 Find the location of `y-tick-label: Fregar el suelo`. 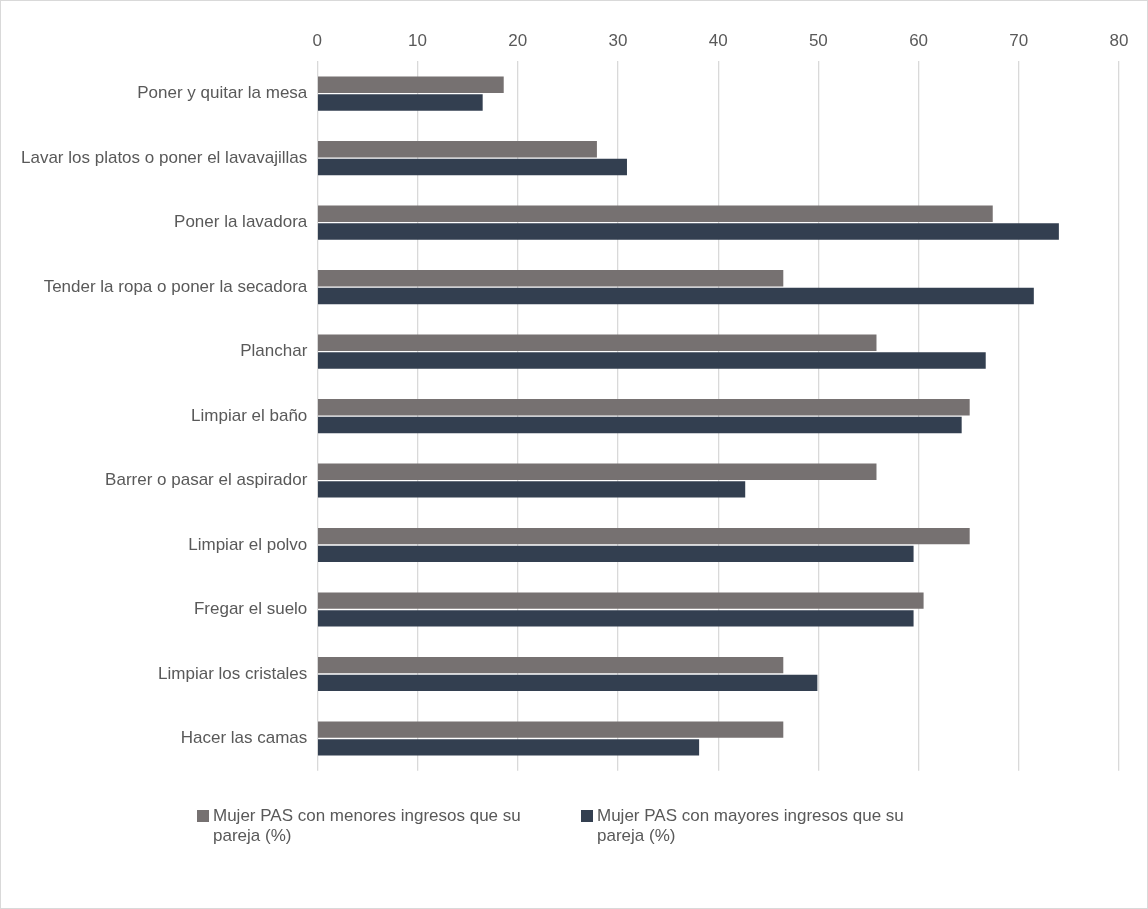

y-tick-label: Fregar el suelo is located at coordinates (250, 609).